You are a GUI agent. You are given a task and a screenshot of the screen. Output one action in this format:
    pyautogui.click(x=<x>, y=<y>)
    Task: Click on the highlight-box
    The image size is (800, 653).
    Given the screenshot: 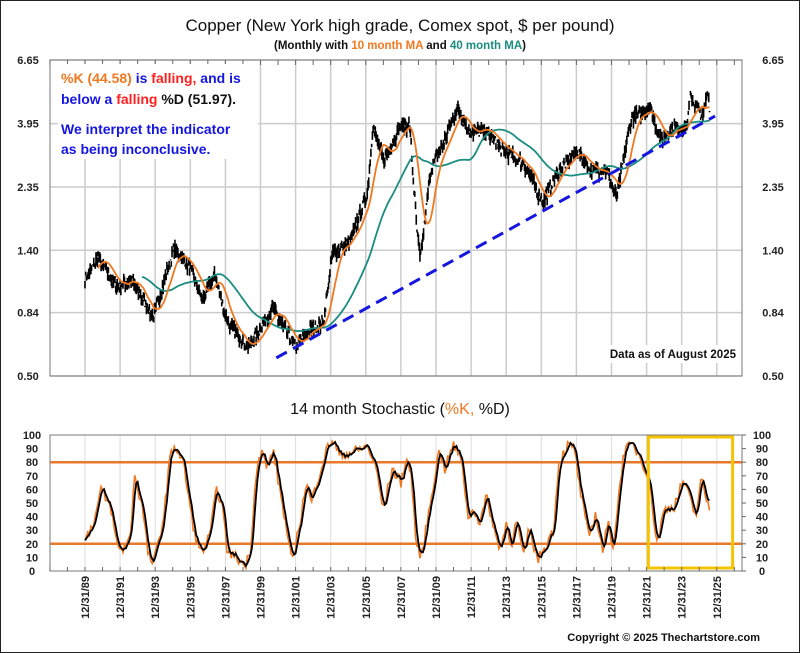 What is the action you would take?
    pyautogui.click(x=690, y=502)
    